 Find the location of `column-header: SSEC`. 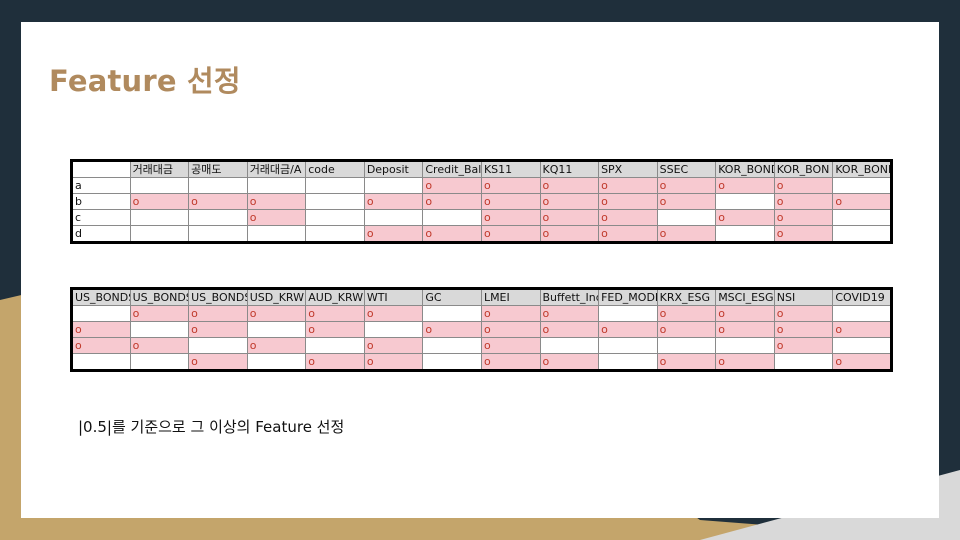

column-header: SSEC is located at coordinates (686, 169).